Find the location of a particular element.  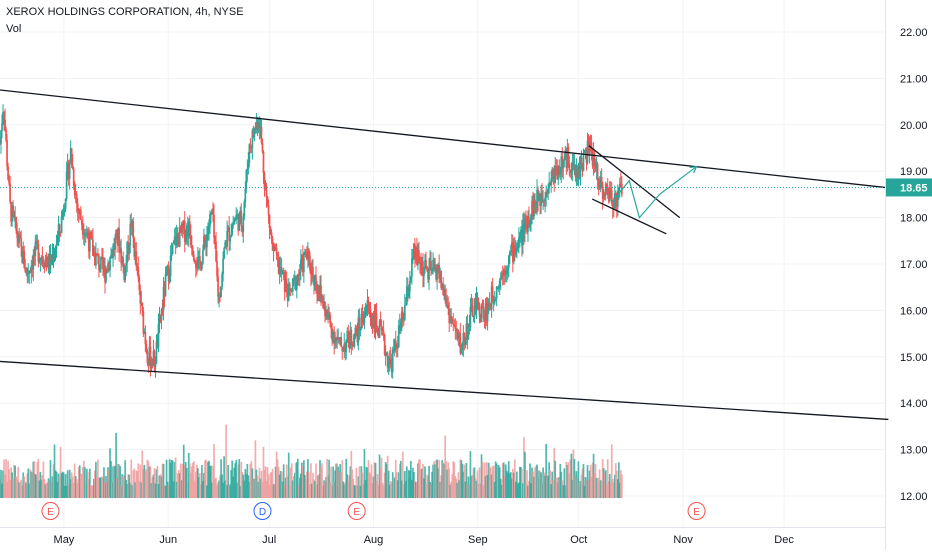

y-tick-label: 21.00 is located at coordinates (914, 79).